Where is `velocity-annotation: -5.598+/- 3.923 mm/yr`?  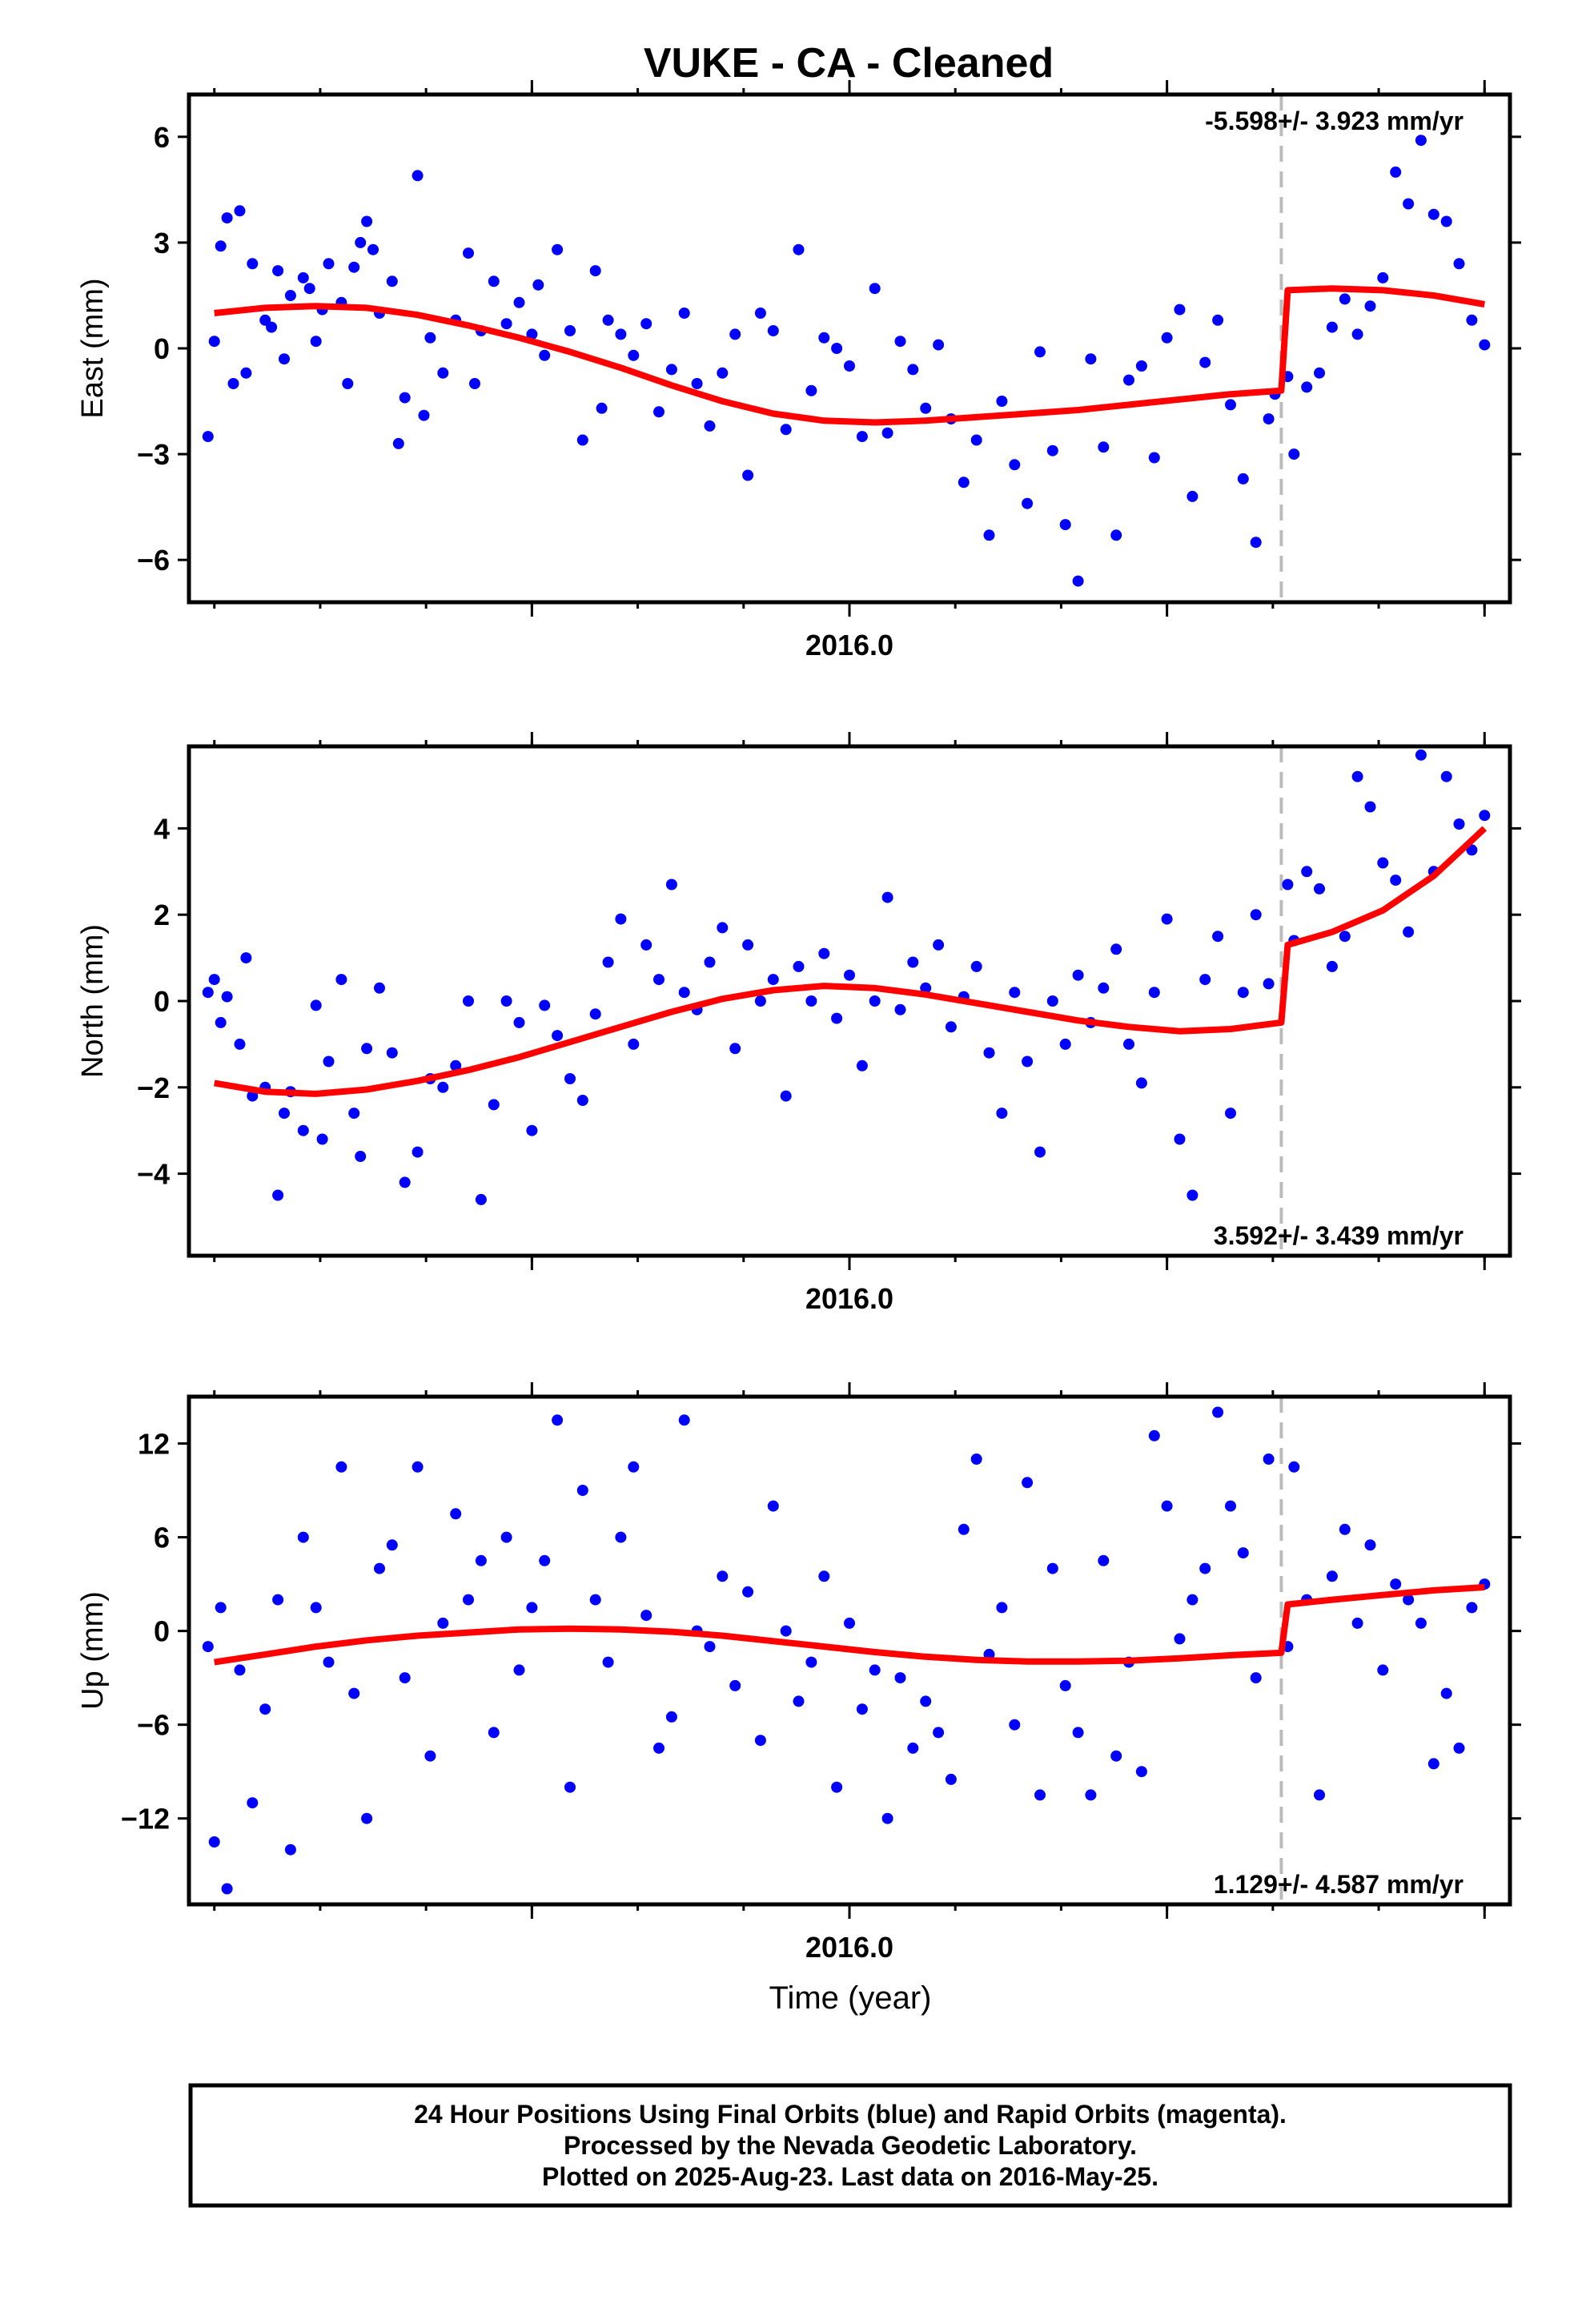 velocity-annotation: -5.598+/- 3.923 mm/yr is located at coordinates (1334, 121).